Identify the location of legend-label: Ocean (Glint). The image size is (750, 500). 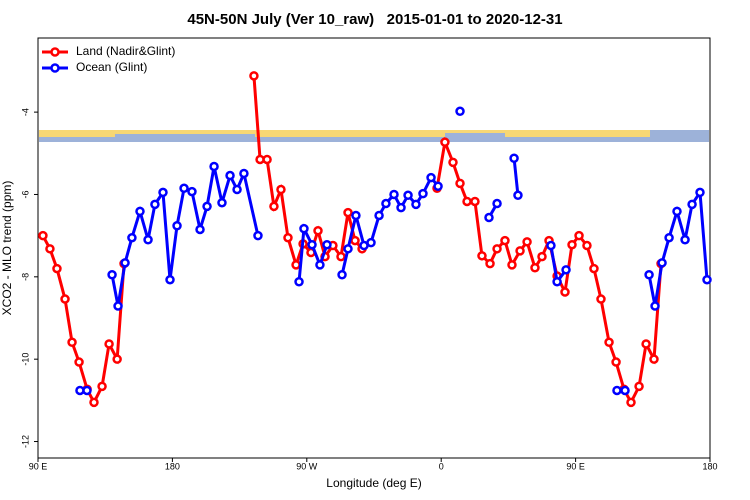
(111, 67).